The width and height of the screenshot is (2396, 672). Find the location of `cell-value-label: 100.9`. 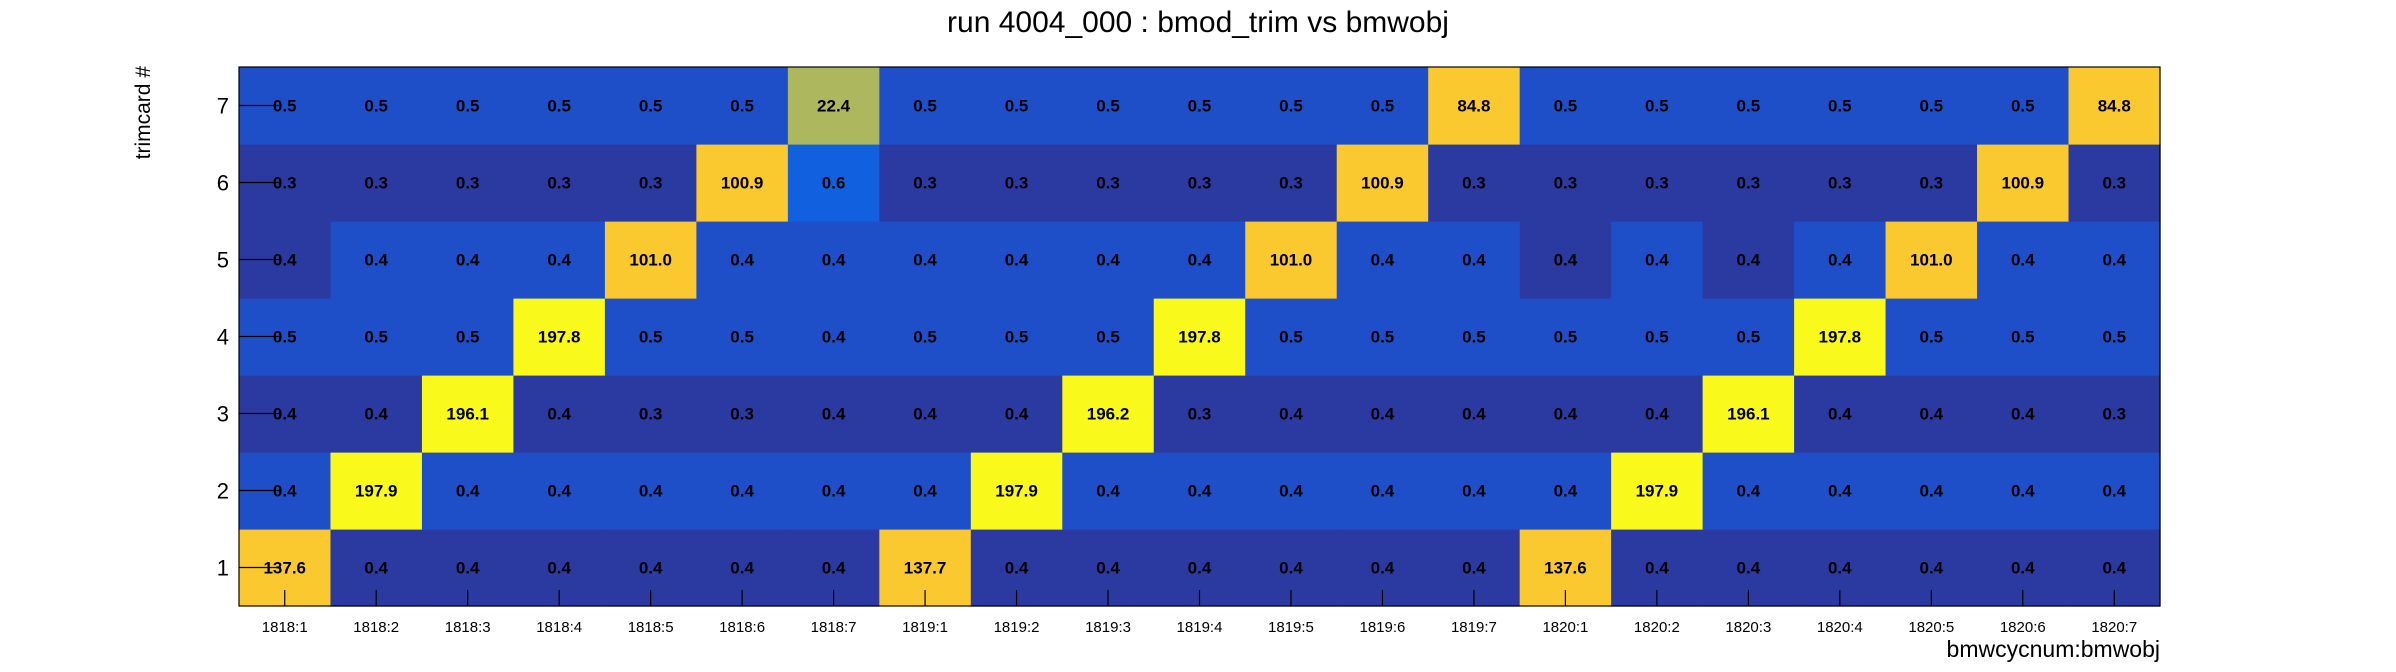

cell-value-label: 100.9 is located at coordinates (1382, 183).